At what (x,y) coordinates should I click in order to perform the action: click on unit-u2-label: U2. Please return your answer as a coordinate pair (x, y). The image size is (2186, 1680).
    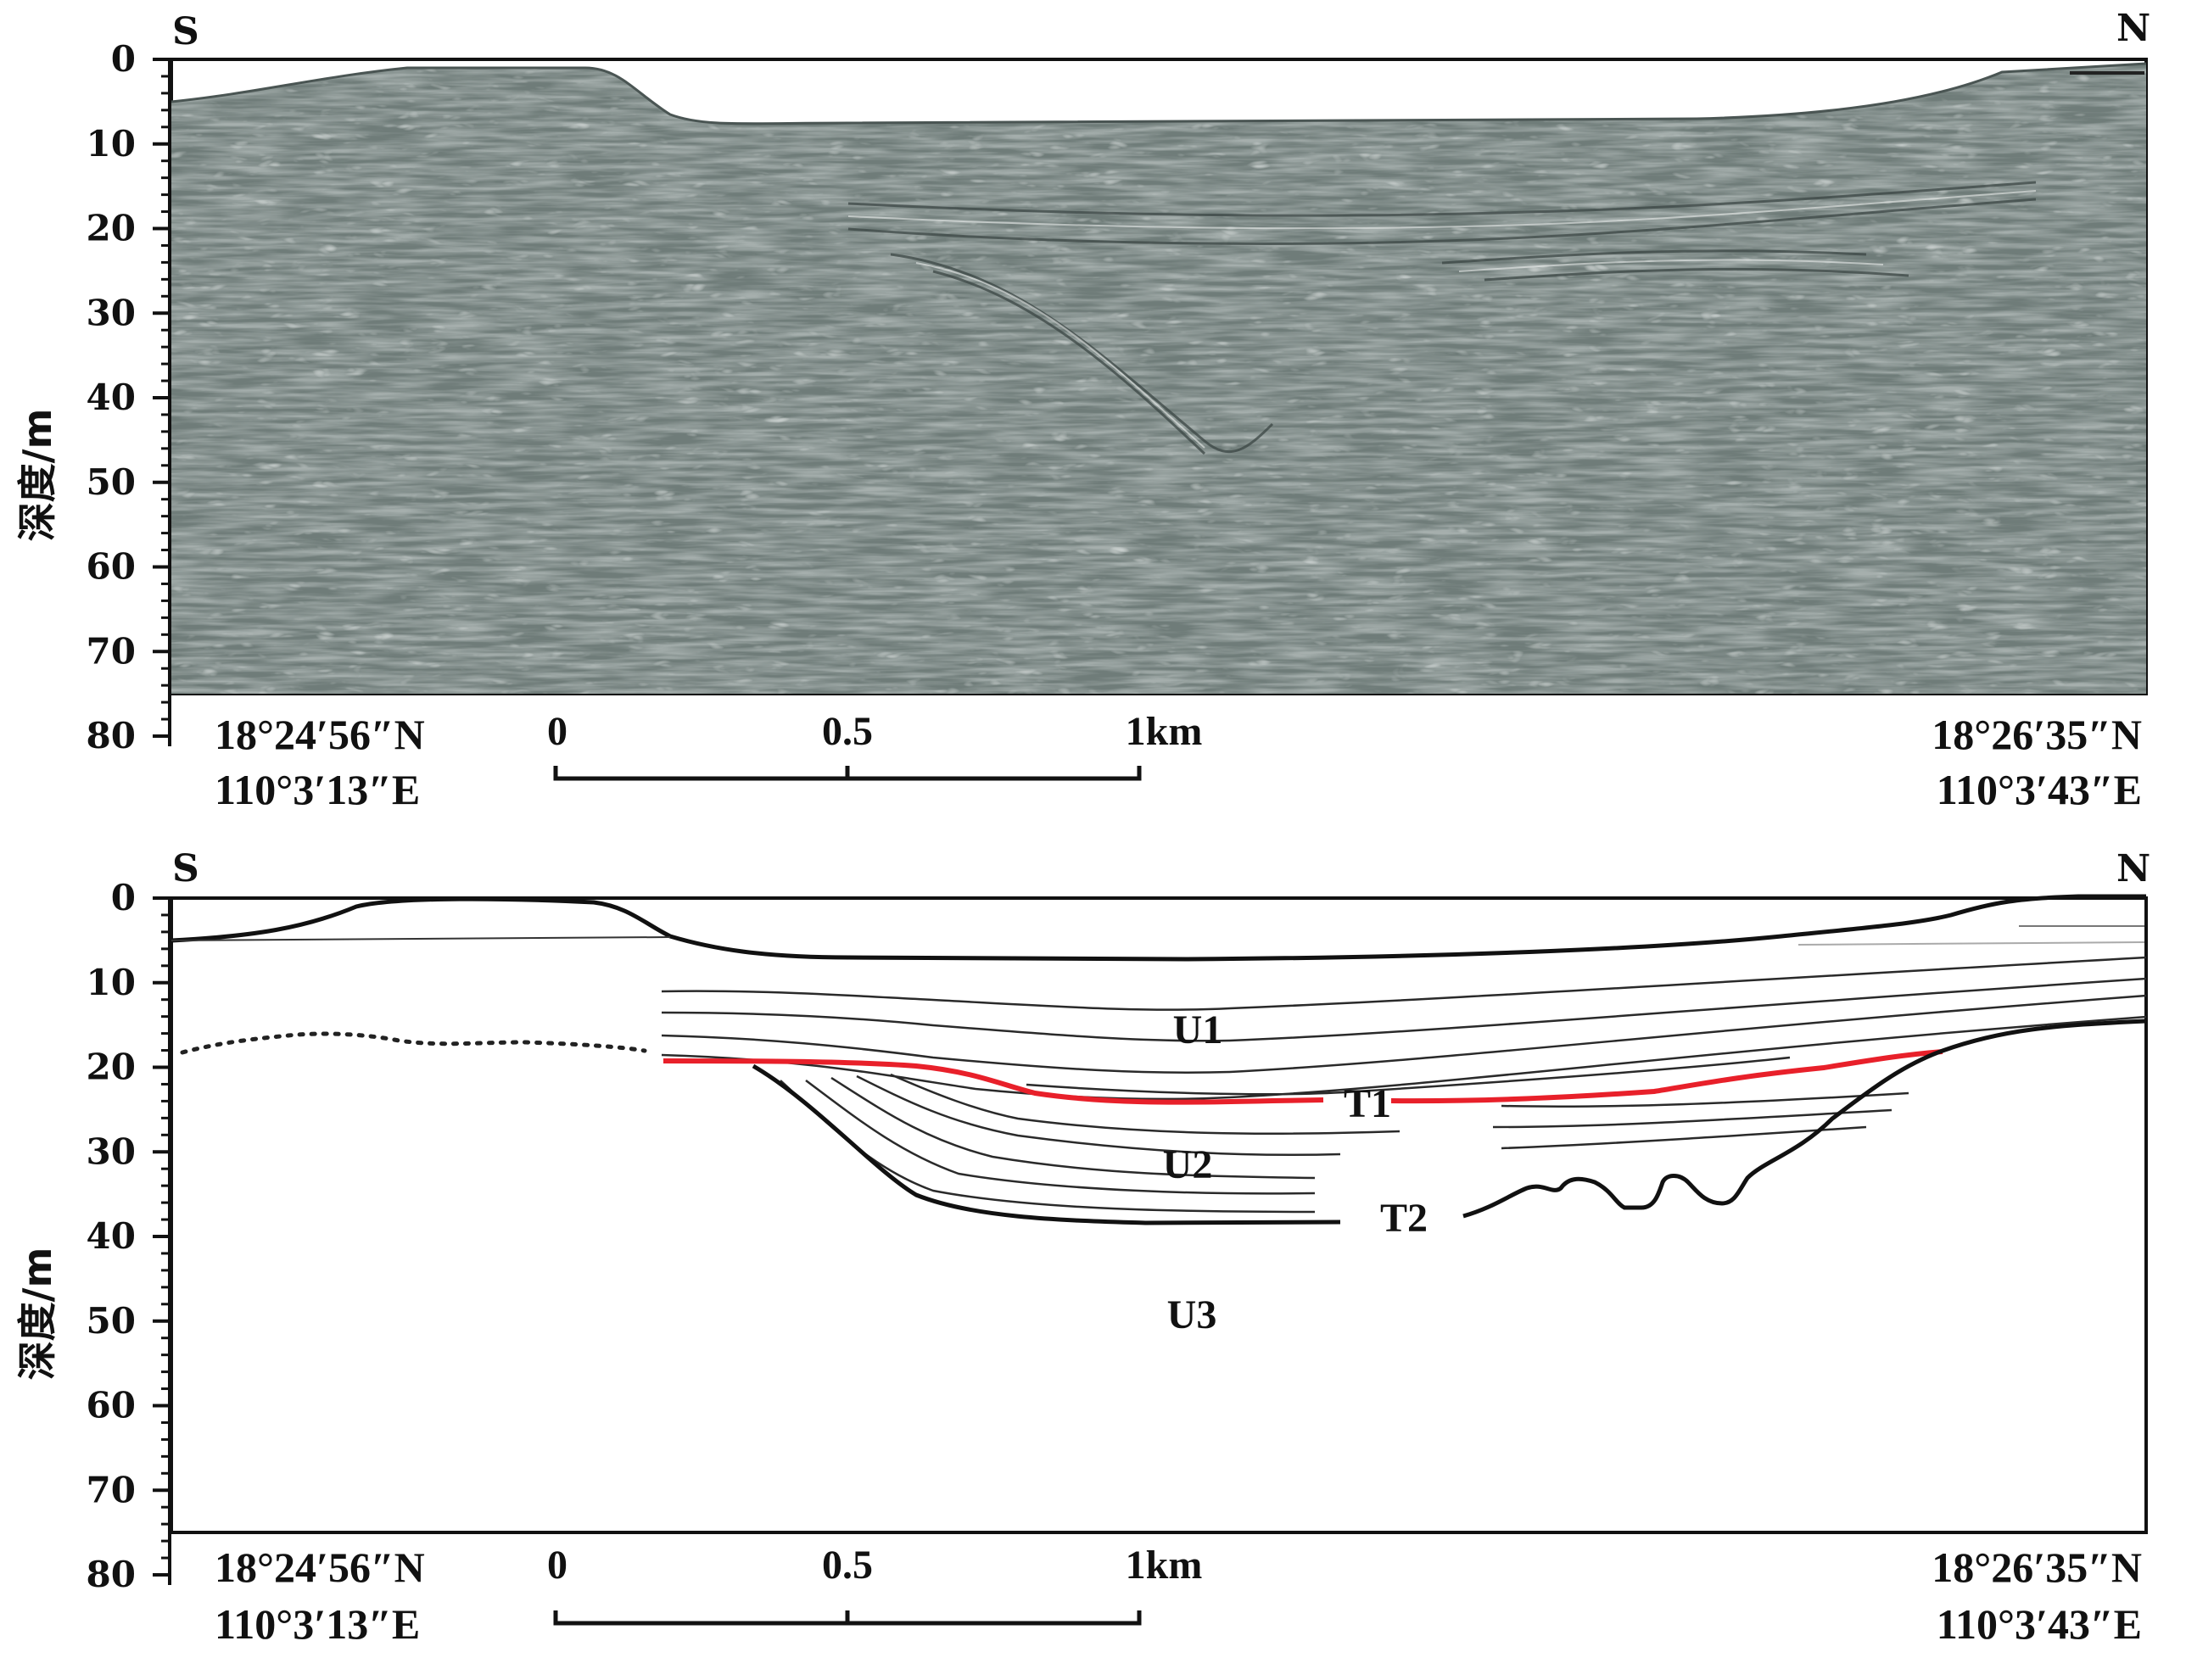
    Looking at the image, I should click on (1188, 1164).